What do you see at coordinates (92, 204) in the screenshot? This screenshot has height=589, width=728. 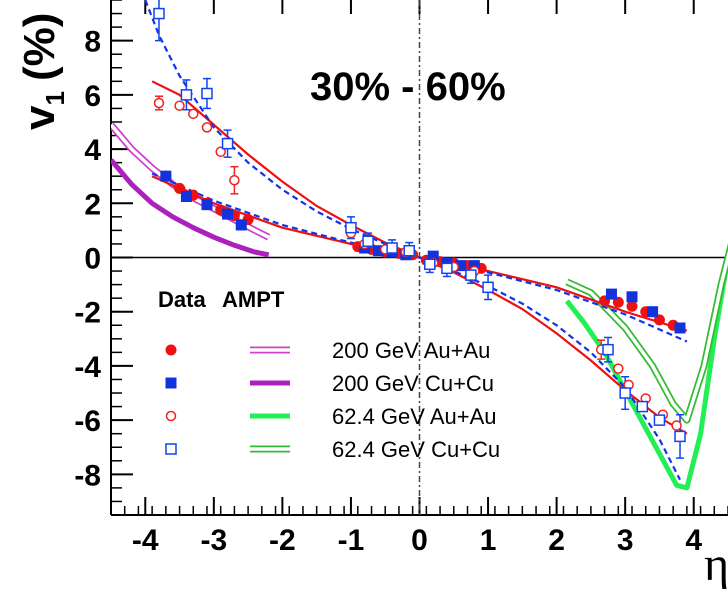 I see `y-tick-label: 2` at bounding box center [92, 204].